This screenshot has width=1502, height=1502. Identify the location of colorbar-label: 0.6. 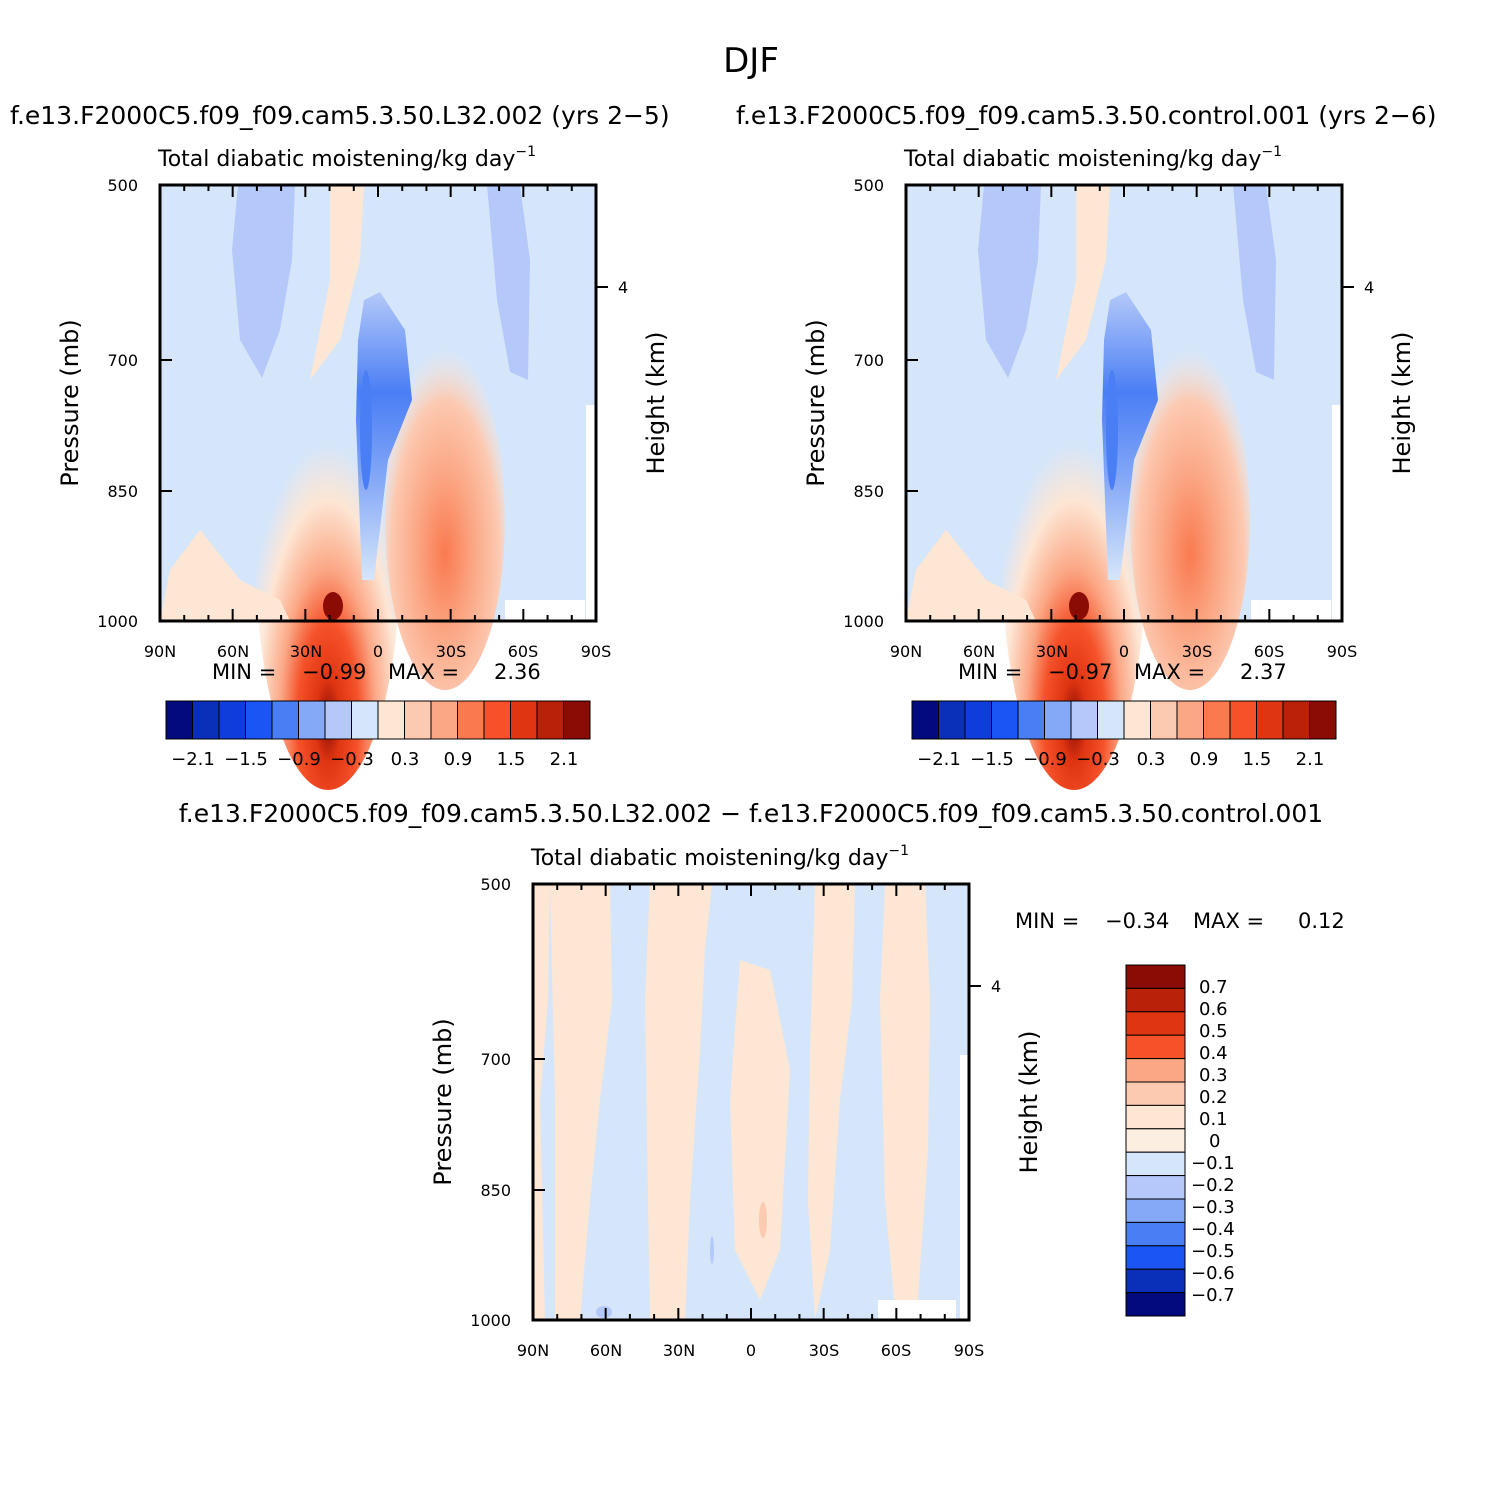
(1213, 1009).